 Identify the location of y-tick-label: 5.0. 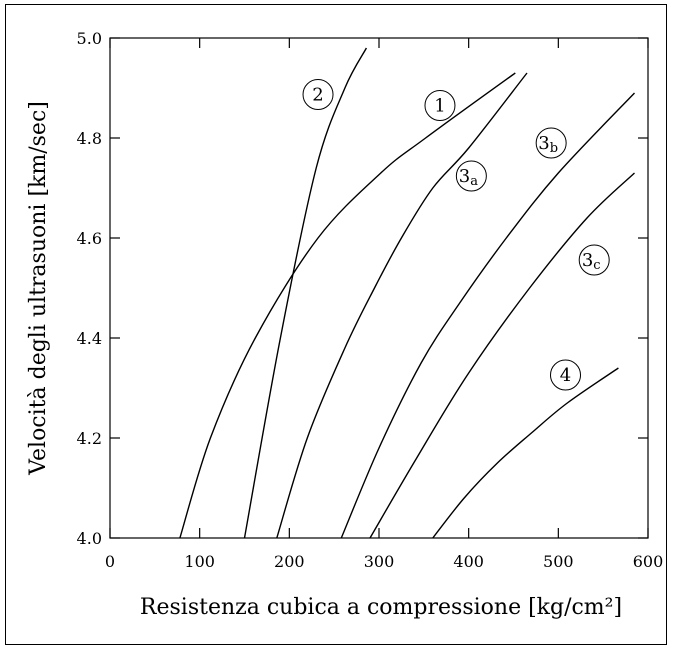
(89, 38).